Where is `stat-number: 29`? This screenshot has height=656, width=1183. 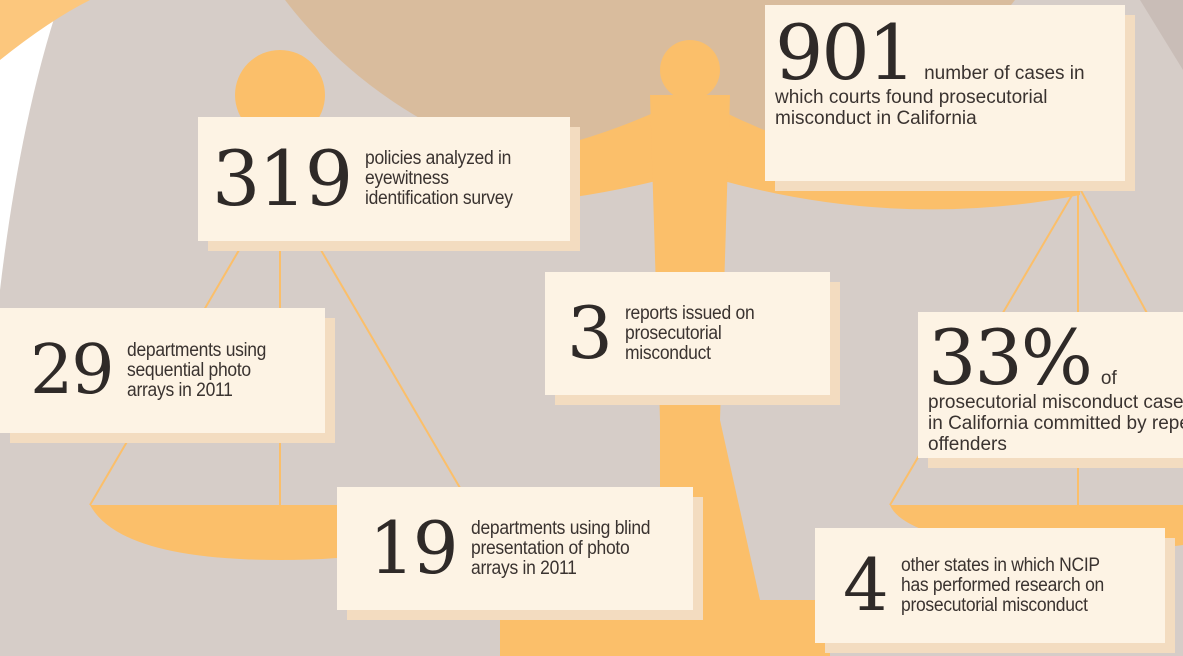
stat-number: 29 is located at coordinates (72, 370).